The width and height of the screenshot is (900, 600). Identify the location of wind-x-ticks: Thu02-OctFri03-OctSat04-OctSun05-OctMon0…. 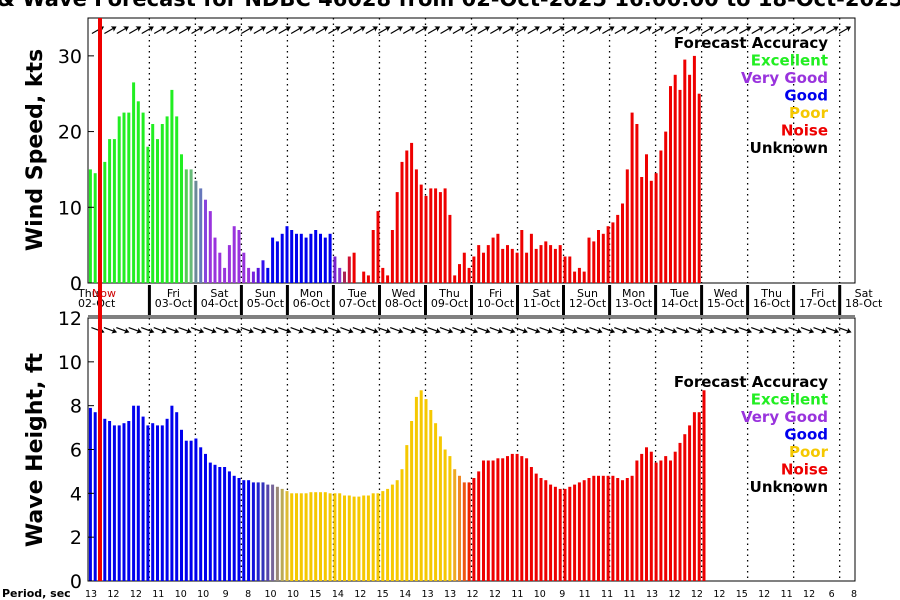
(480, 301).